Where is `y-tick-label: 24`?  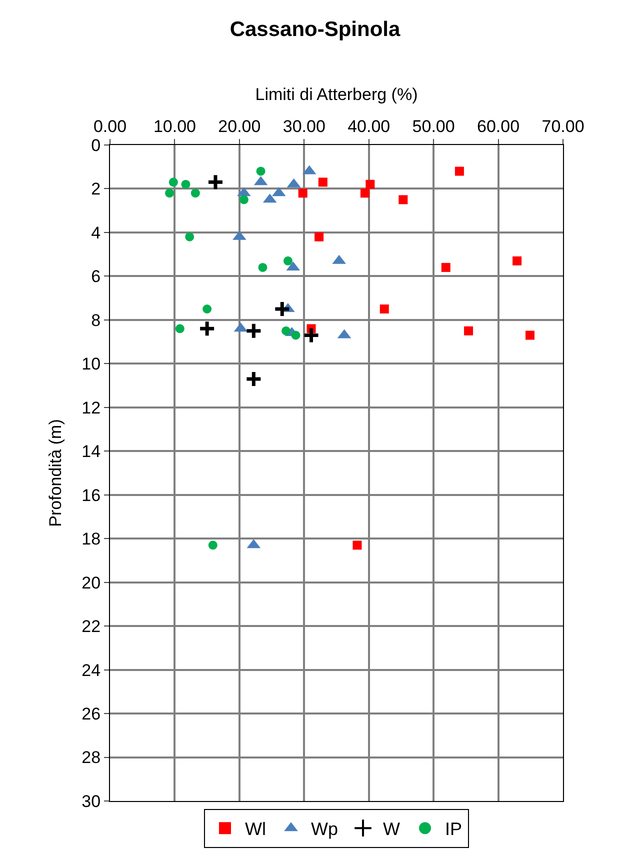 y-tick-label: 24 is located at coordinates (91, 670).